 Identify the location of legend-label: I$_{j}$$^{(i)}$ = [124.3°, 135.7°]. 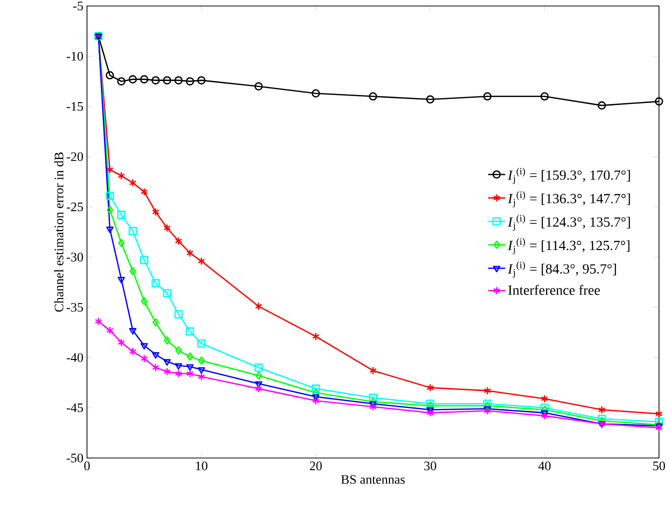
(569, 222).